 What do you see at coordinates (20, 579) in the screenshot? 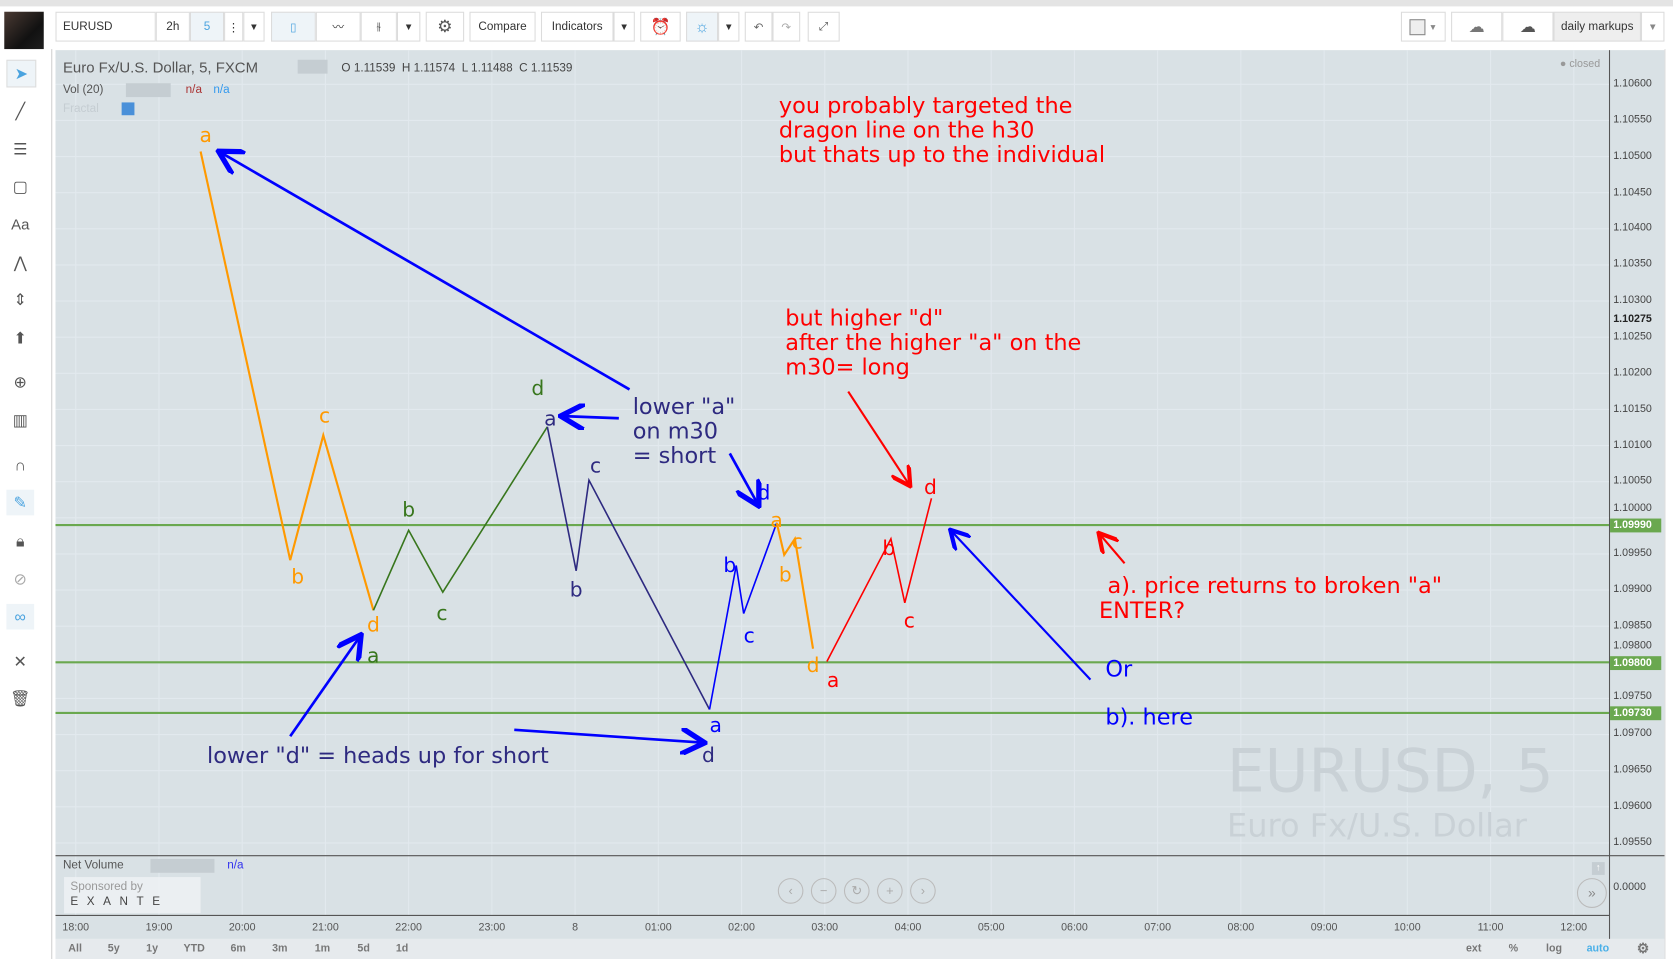
I see `hide-icon: ⊘` at bounding box center [20, 579].